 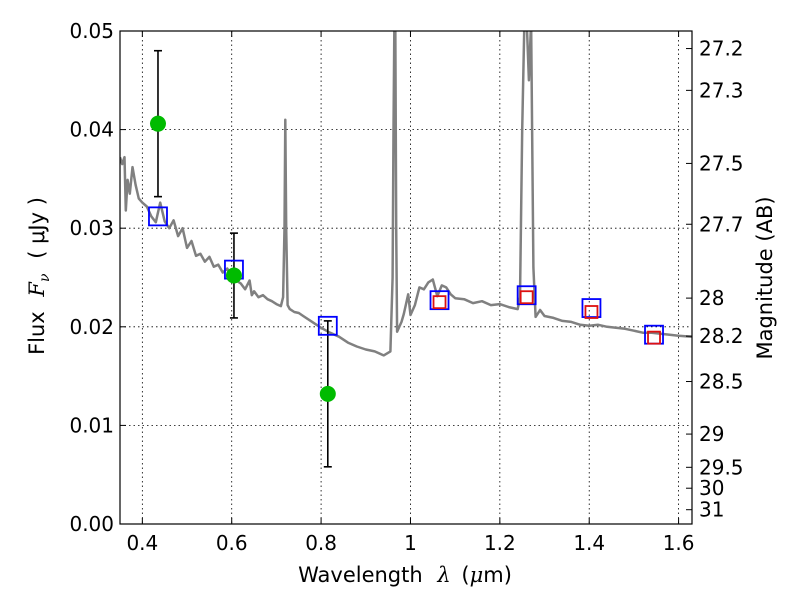 What do you see at coordinates (721, 224) in the screenshot?
I see `mag-tick-label: 27.7` at bounding box center [721, 224].